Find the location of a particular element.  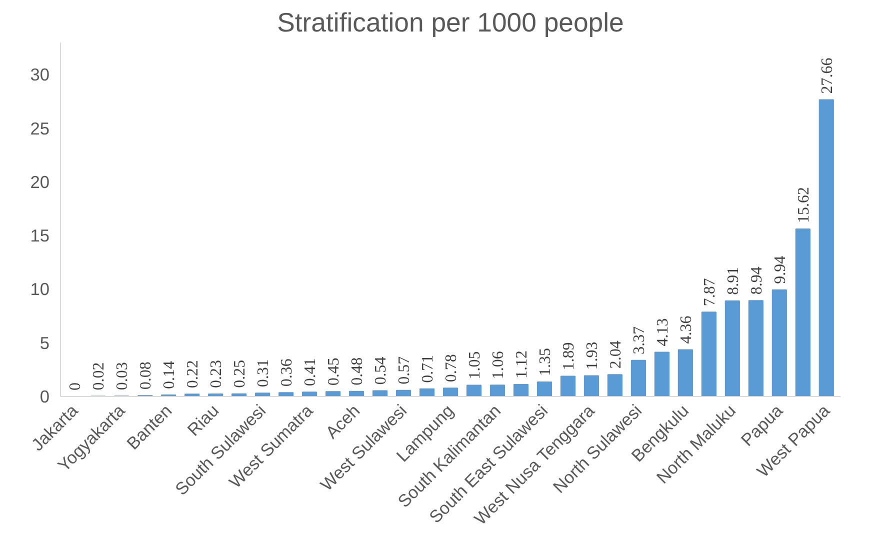

data-label: 0.25 is located at coordinates (240, 374).